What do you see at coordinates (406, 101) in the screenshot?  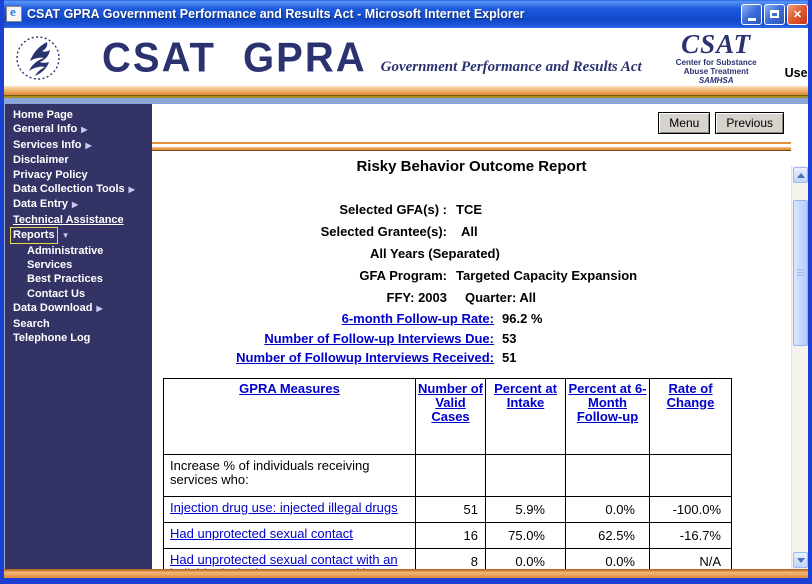 I see `header-periwinkle-stripe` at bounding box center [406, 101].